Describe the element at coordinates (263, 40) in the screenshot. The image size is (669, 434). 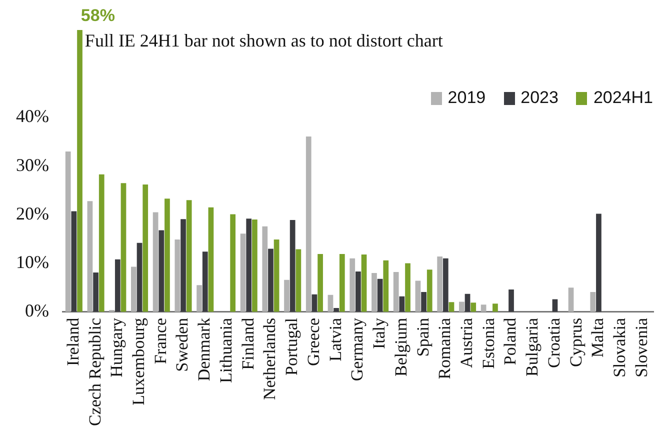
I see `annotation: Full IE 24H1 bar not shown as to not distort chart` at that location.